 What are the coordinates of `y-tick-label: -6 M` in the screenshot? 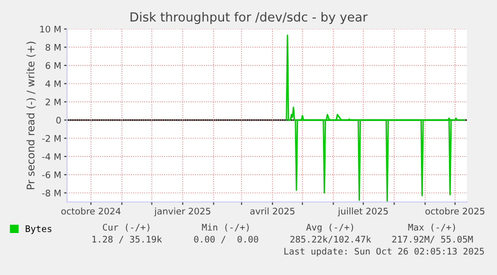 It's located at (51, 174).